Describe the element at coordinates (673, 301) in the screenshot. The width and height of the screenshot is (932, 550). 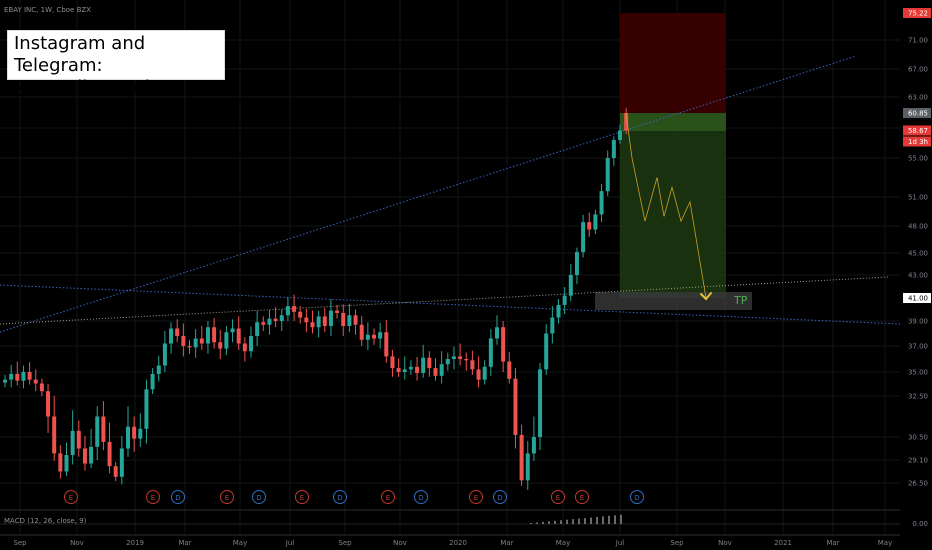
I see `tp-zone` at that location.